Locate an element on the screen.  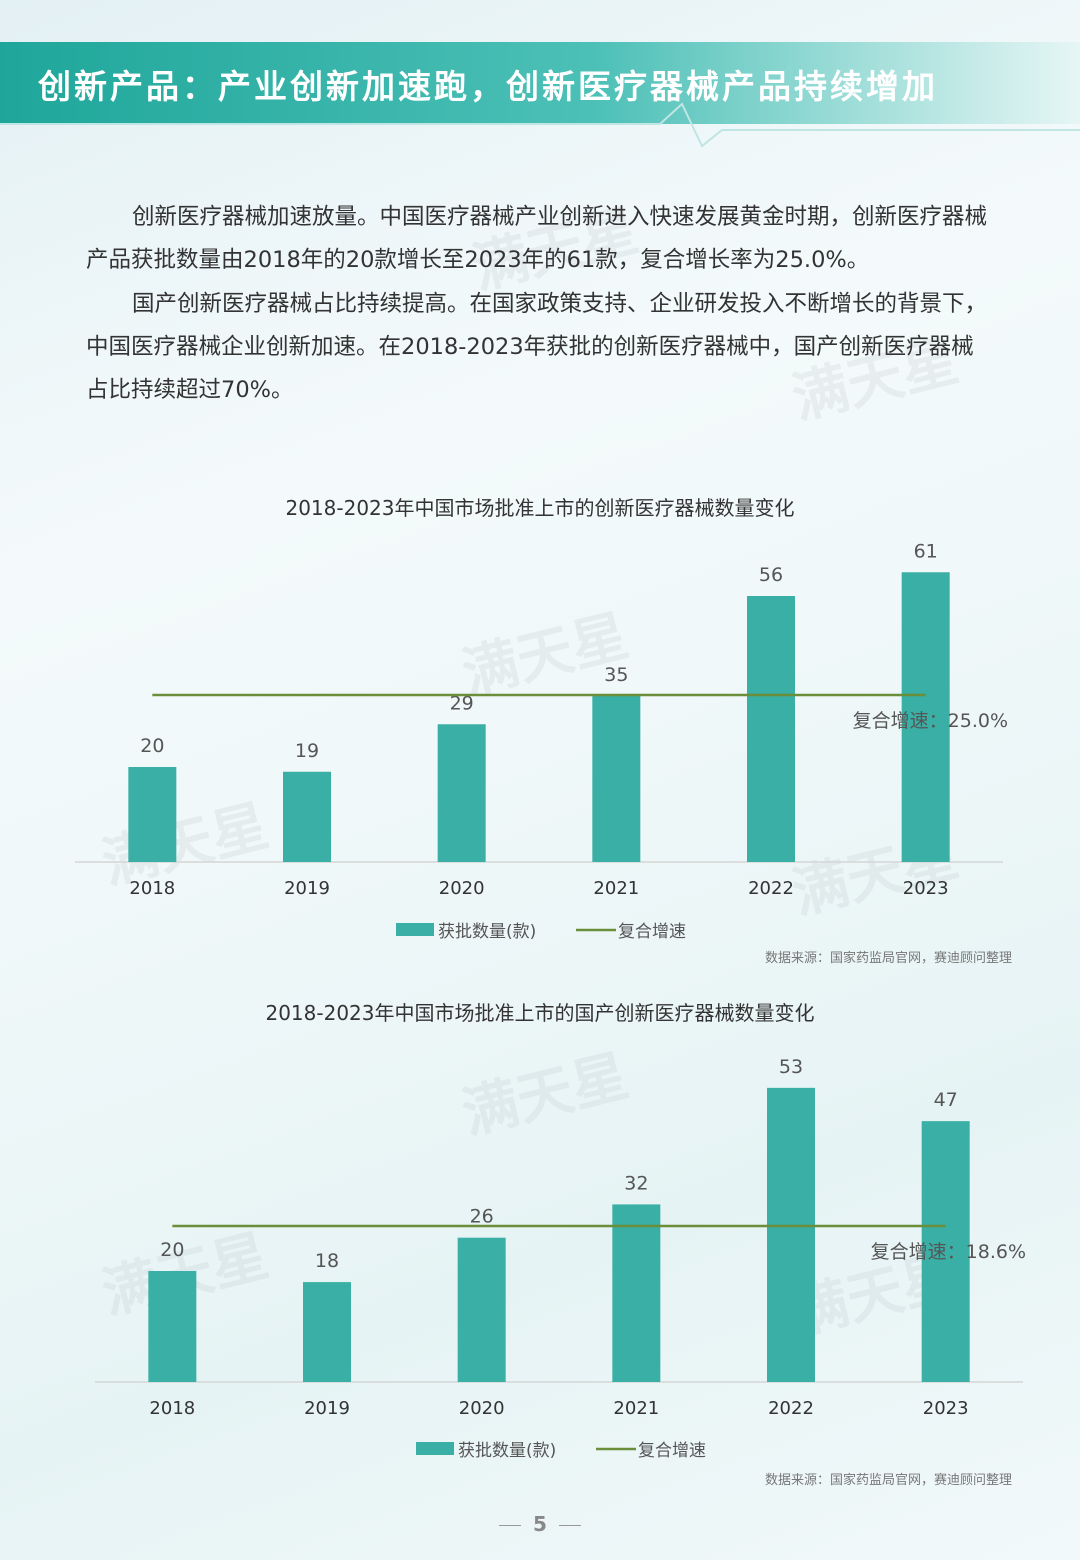
data-label-2019: 18 is located at coordinates (327, 1261).